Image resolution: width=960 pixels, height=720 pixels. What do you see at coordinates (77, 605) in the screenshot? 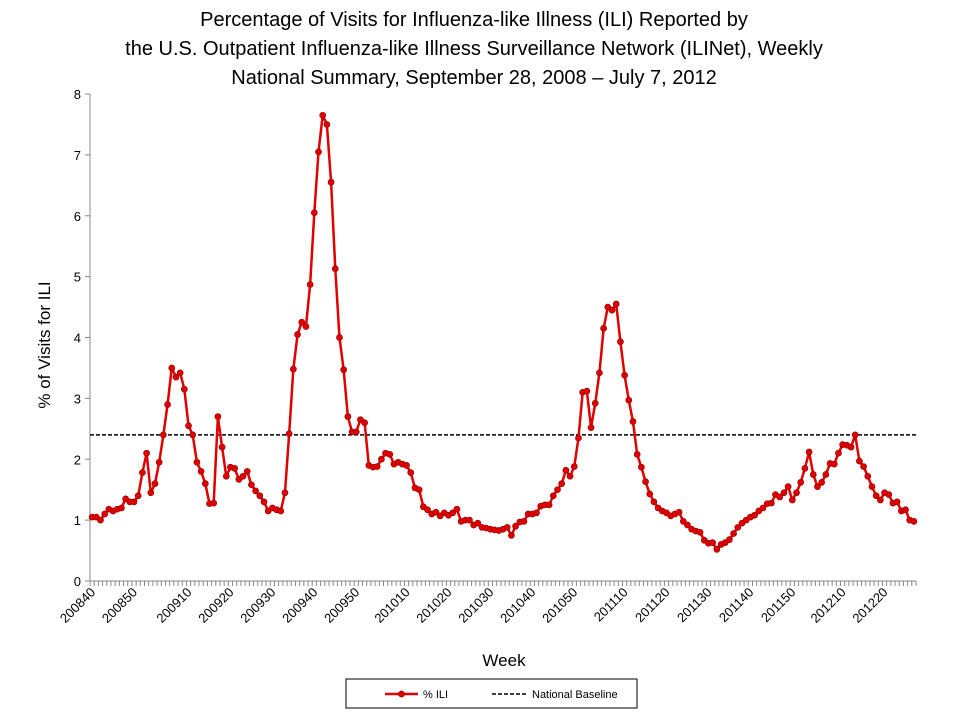
I see `x-tick-label: 200840` at bounding box center [77, 605].